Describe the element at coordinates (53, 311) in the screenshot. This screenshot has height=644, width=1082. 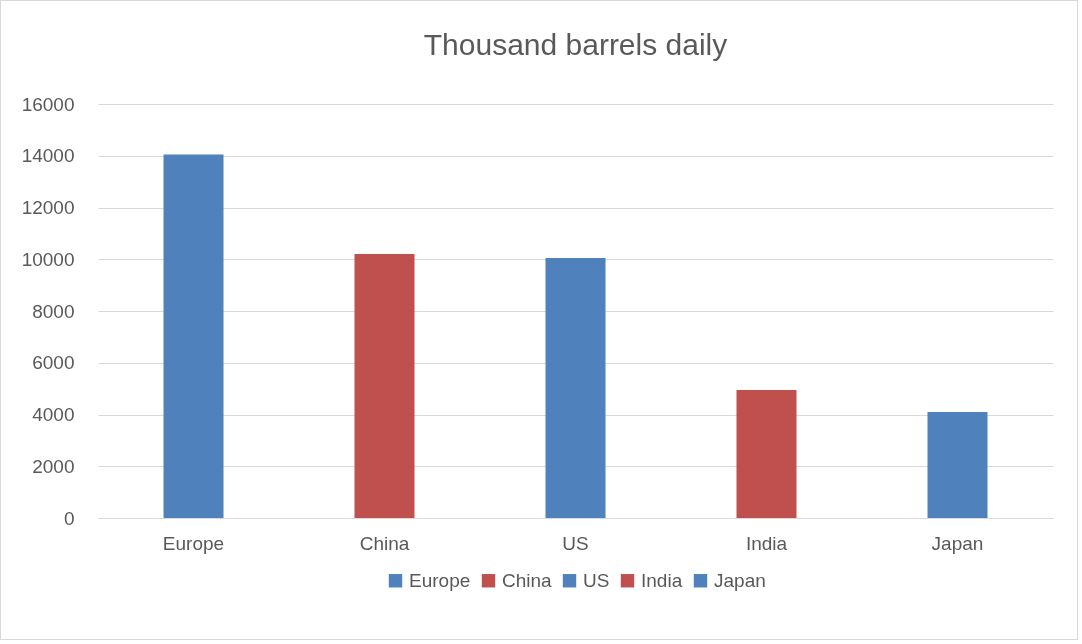
I see `y-tick-label: 8000` at that location.